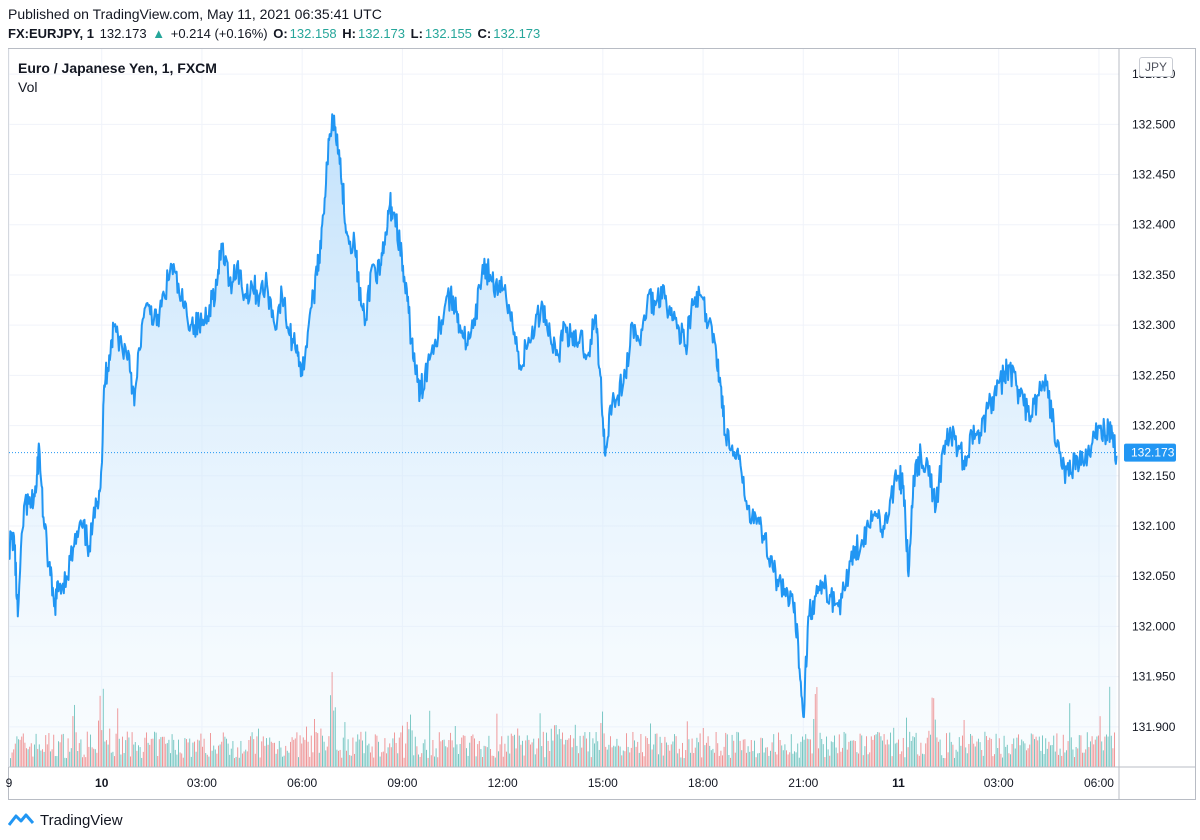 The height and width of the screenshot is (840, 1200). I want to click on last-price-tag: 132.173, so click(1150, 452).